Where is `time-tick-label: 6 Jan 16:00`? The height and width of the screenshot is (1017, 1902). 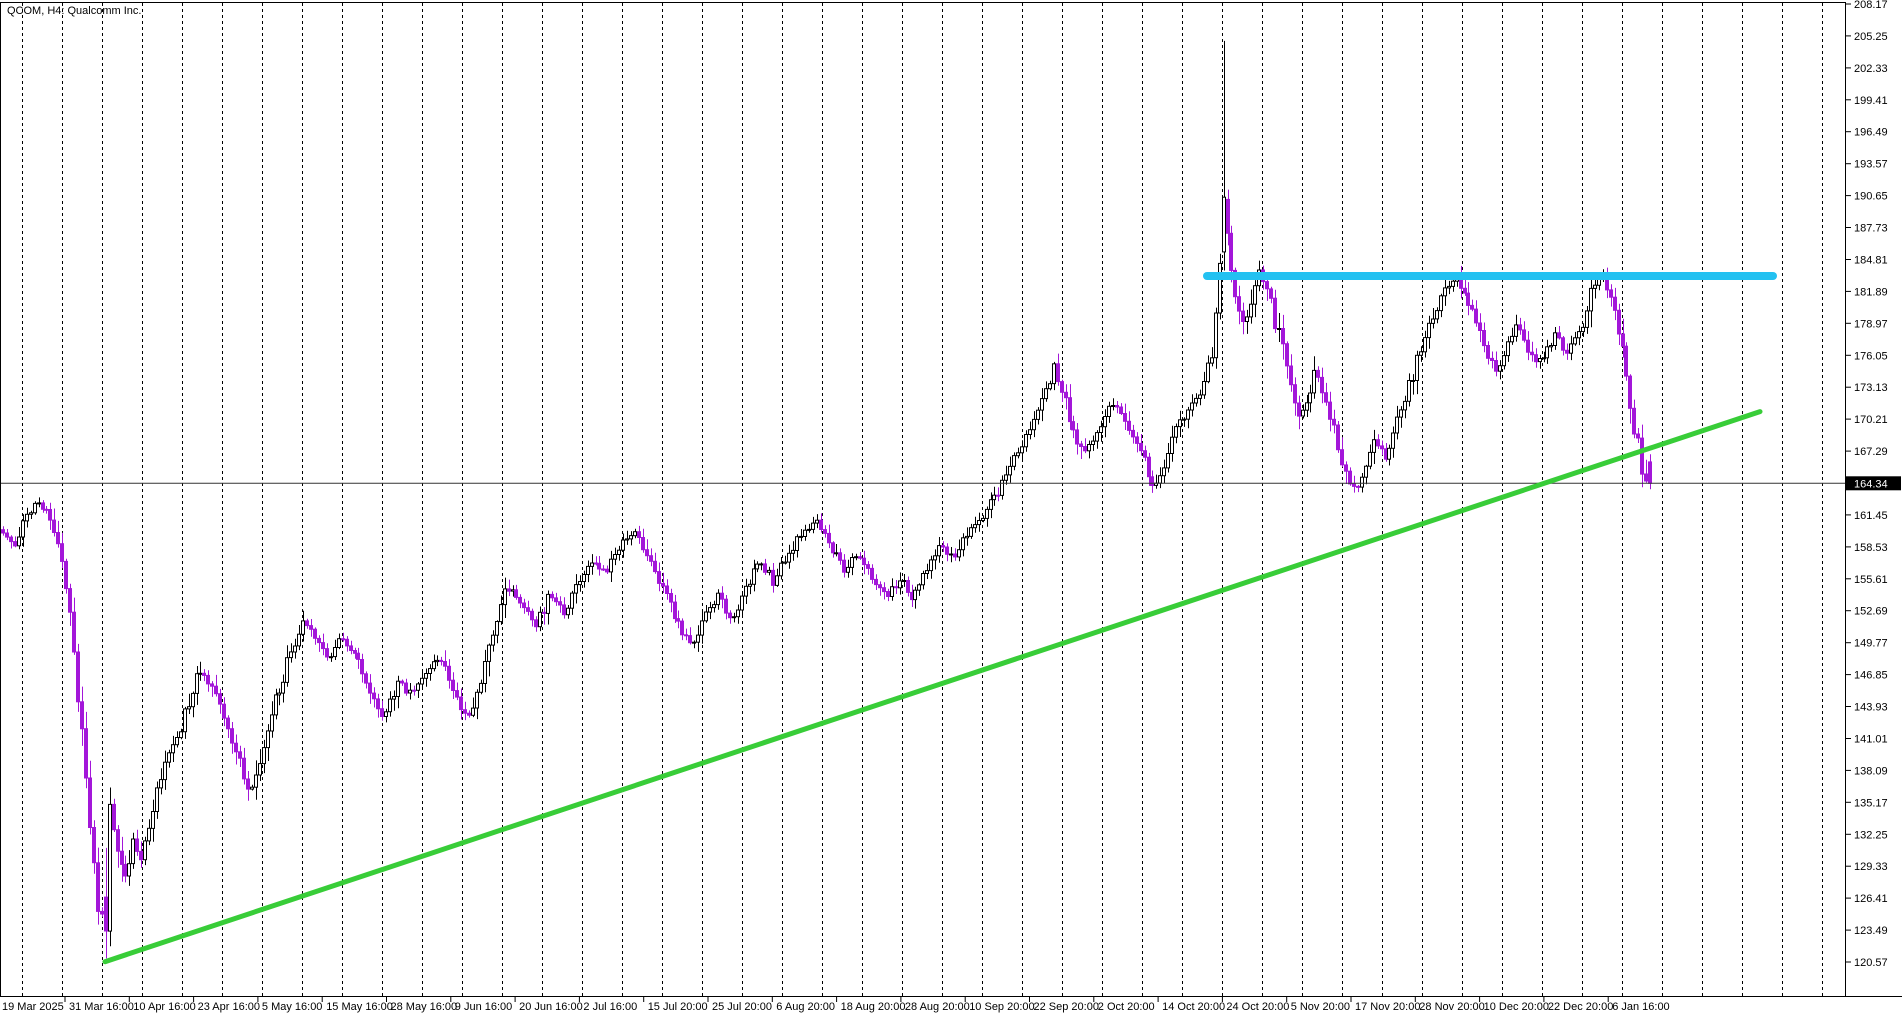 time-tick-label: 6 Jan 16:00 is located at coordinates (1641, 1007).